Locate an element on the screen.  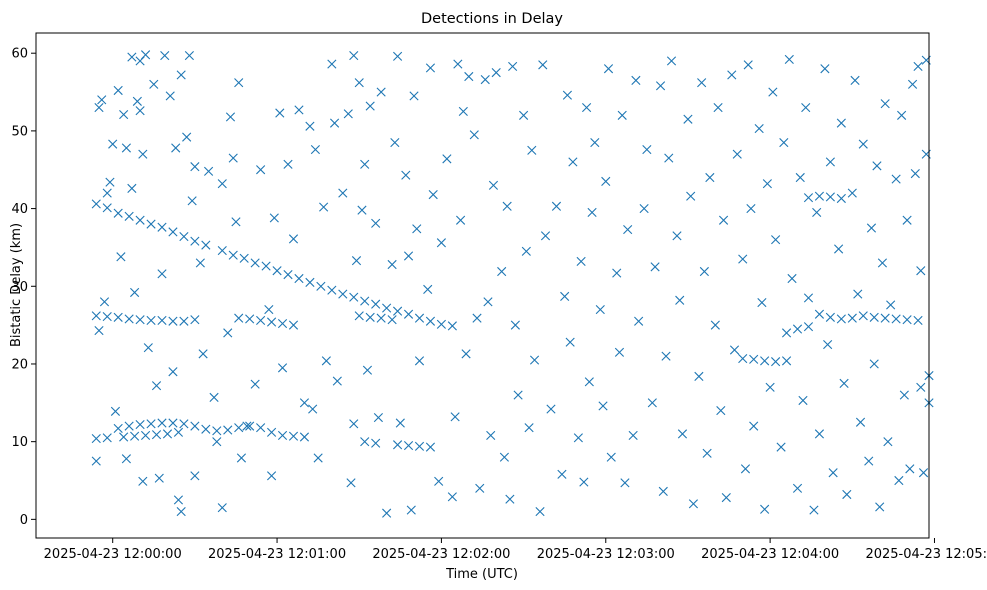
x-tick-label: 2025-04-23 12:00:00 is located at coordinates (113, 554).